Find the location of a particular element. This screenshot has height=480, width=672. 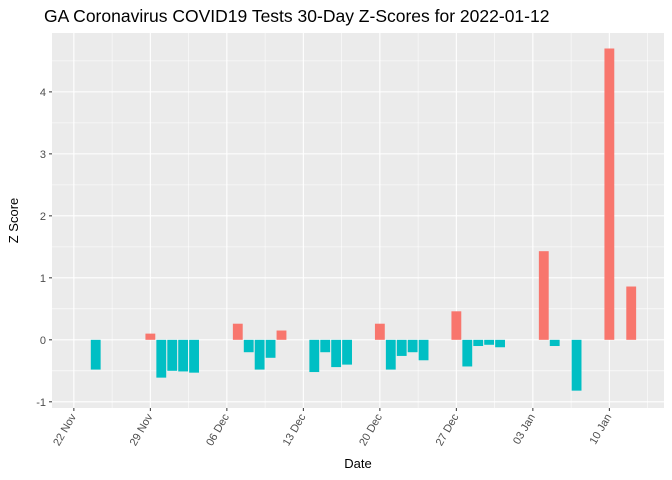

x-tick-label: 10 Jan is located at coordinates (601, 429).